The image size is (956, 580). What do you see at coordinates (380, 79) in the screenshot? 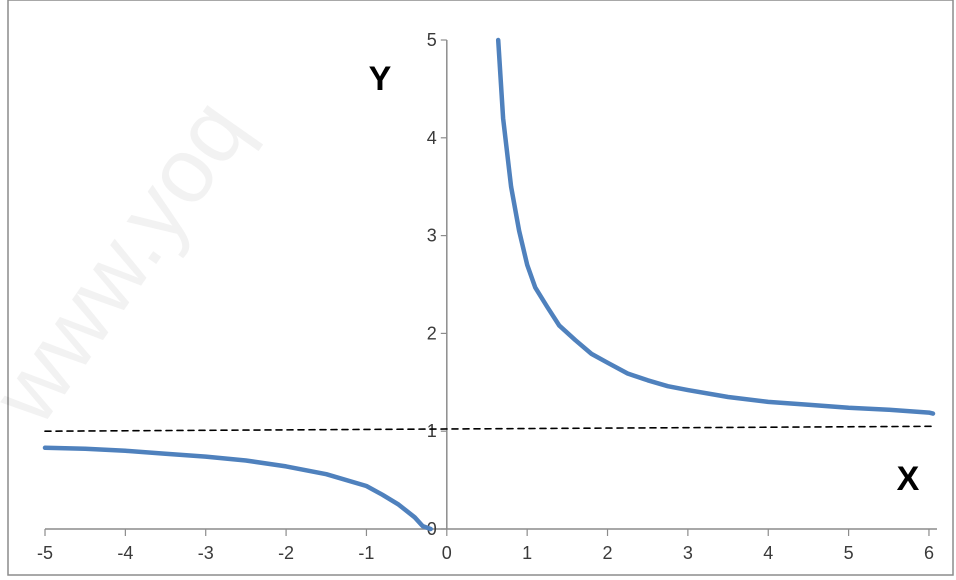
I see `y-axis-label: Y` at bounding box center [380, 79].